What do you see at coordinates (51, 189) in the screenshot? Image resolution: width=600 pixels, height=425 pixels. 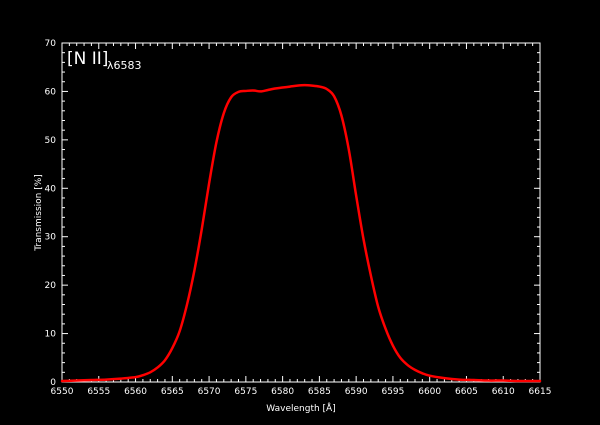 I see `y-tick-label: 40` at bounding box center [51, 189].